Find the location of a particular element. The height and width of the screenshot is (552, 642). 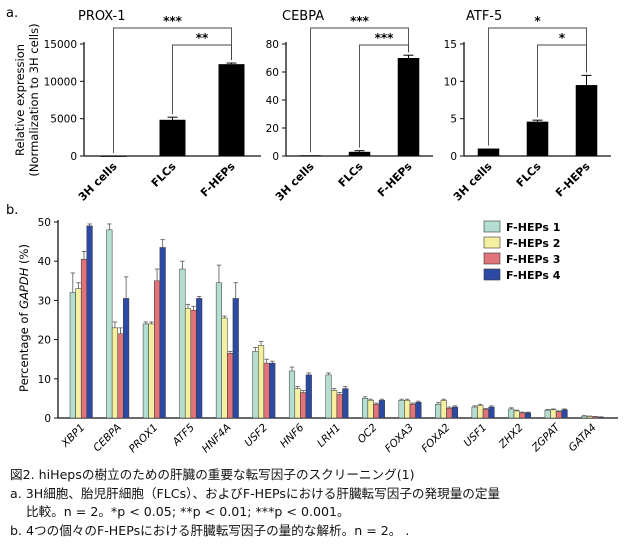

x-tick-label: PROX1 is located at coordinates (144, 439).